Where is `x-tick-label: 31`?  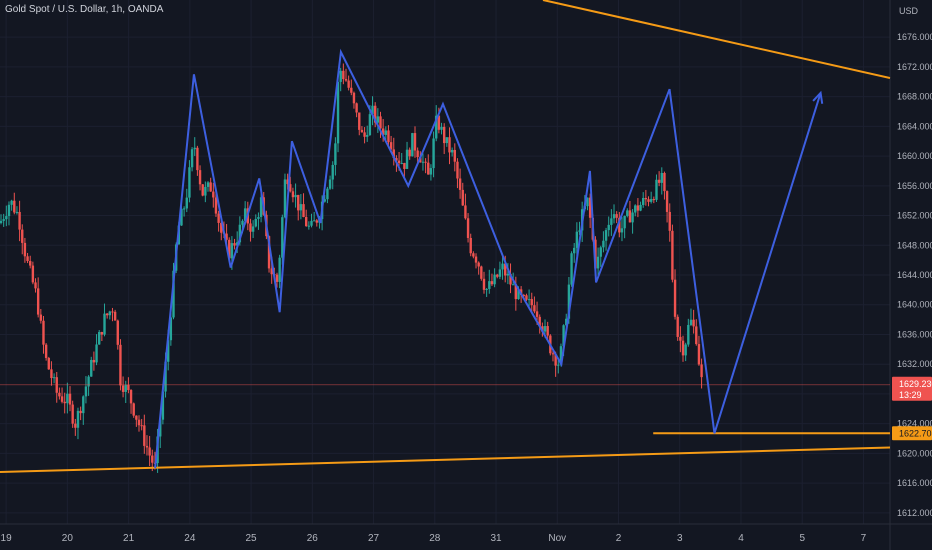 x-tick-label: 31 is located at coordinates (496, 538).